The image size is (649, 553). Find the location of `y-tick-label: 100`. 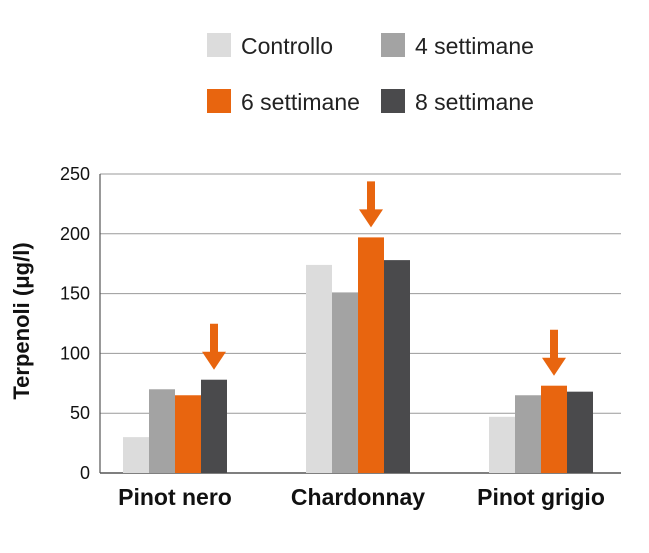

y-tick-label: 100 is located at coordinates (75, 353).